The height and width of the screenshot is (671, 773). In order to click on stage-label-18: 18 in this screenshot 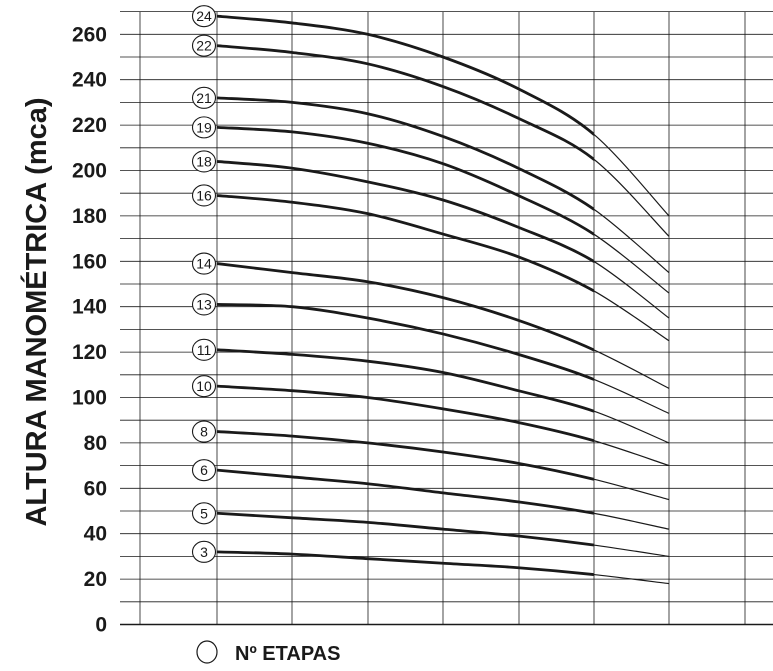, I will do `click(204, 161)`.